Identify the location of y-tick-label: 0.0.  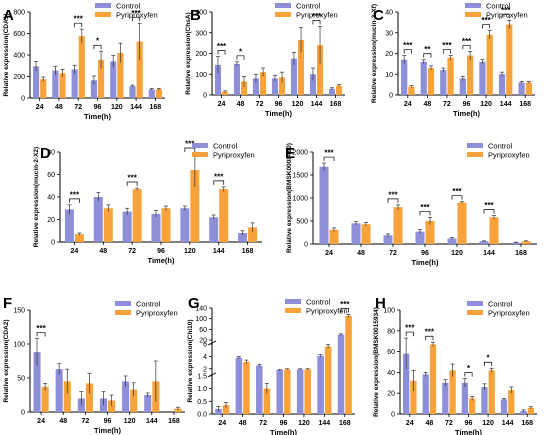
(202, 415).